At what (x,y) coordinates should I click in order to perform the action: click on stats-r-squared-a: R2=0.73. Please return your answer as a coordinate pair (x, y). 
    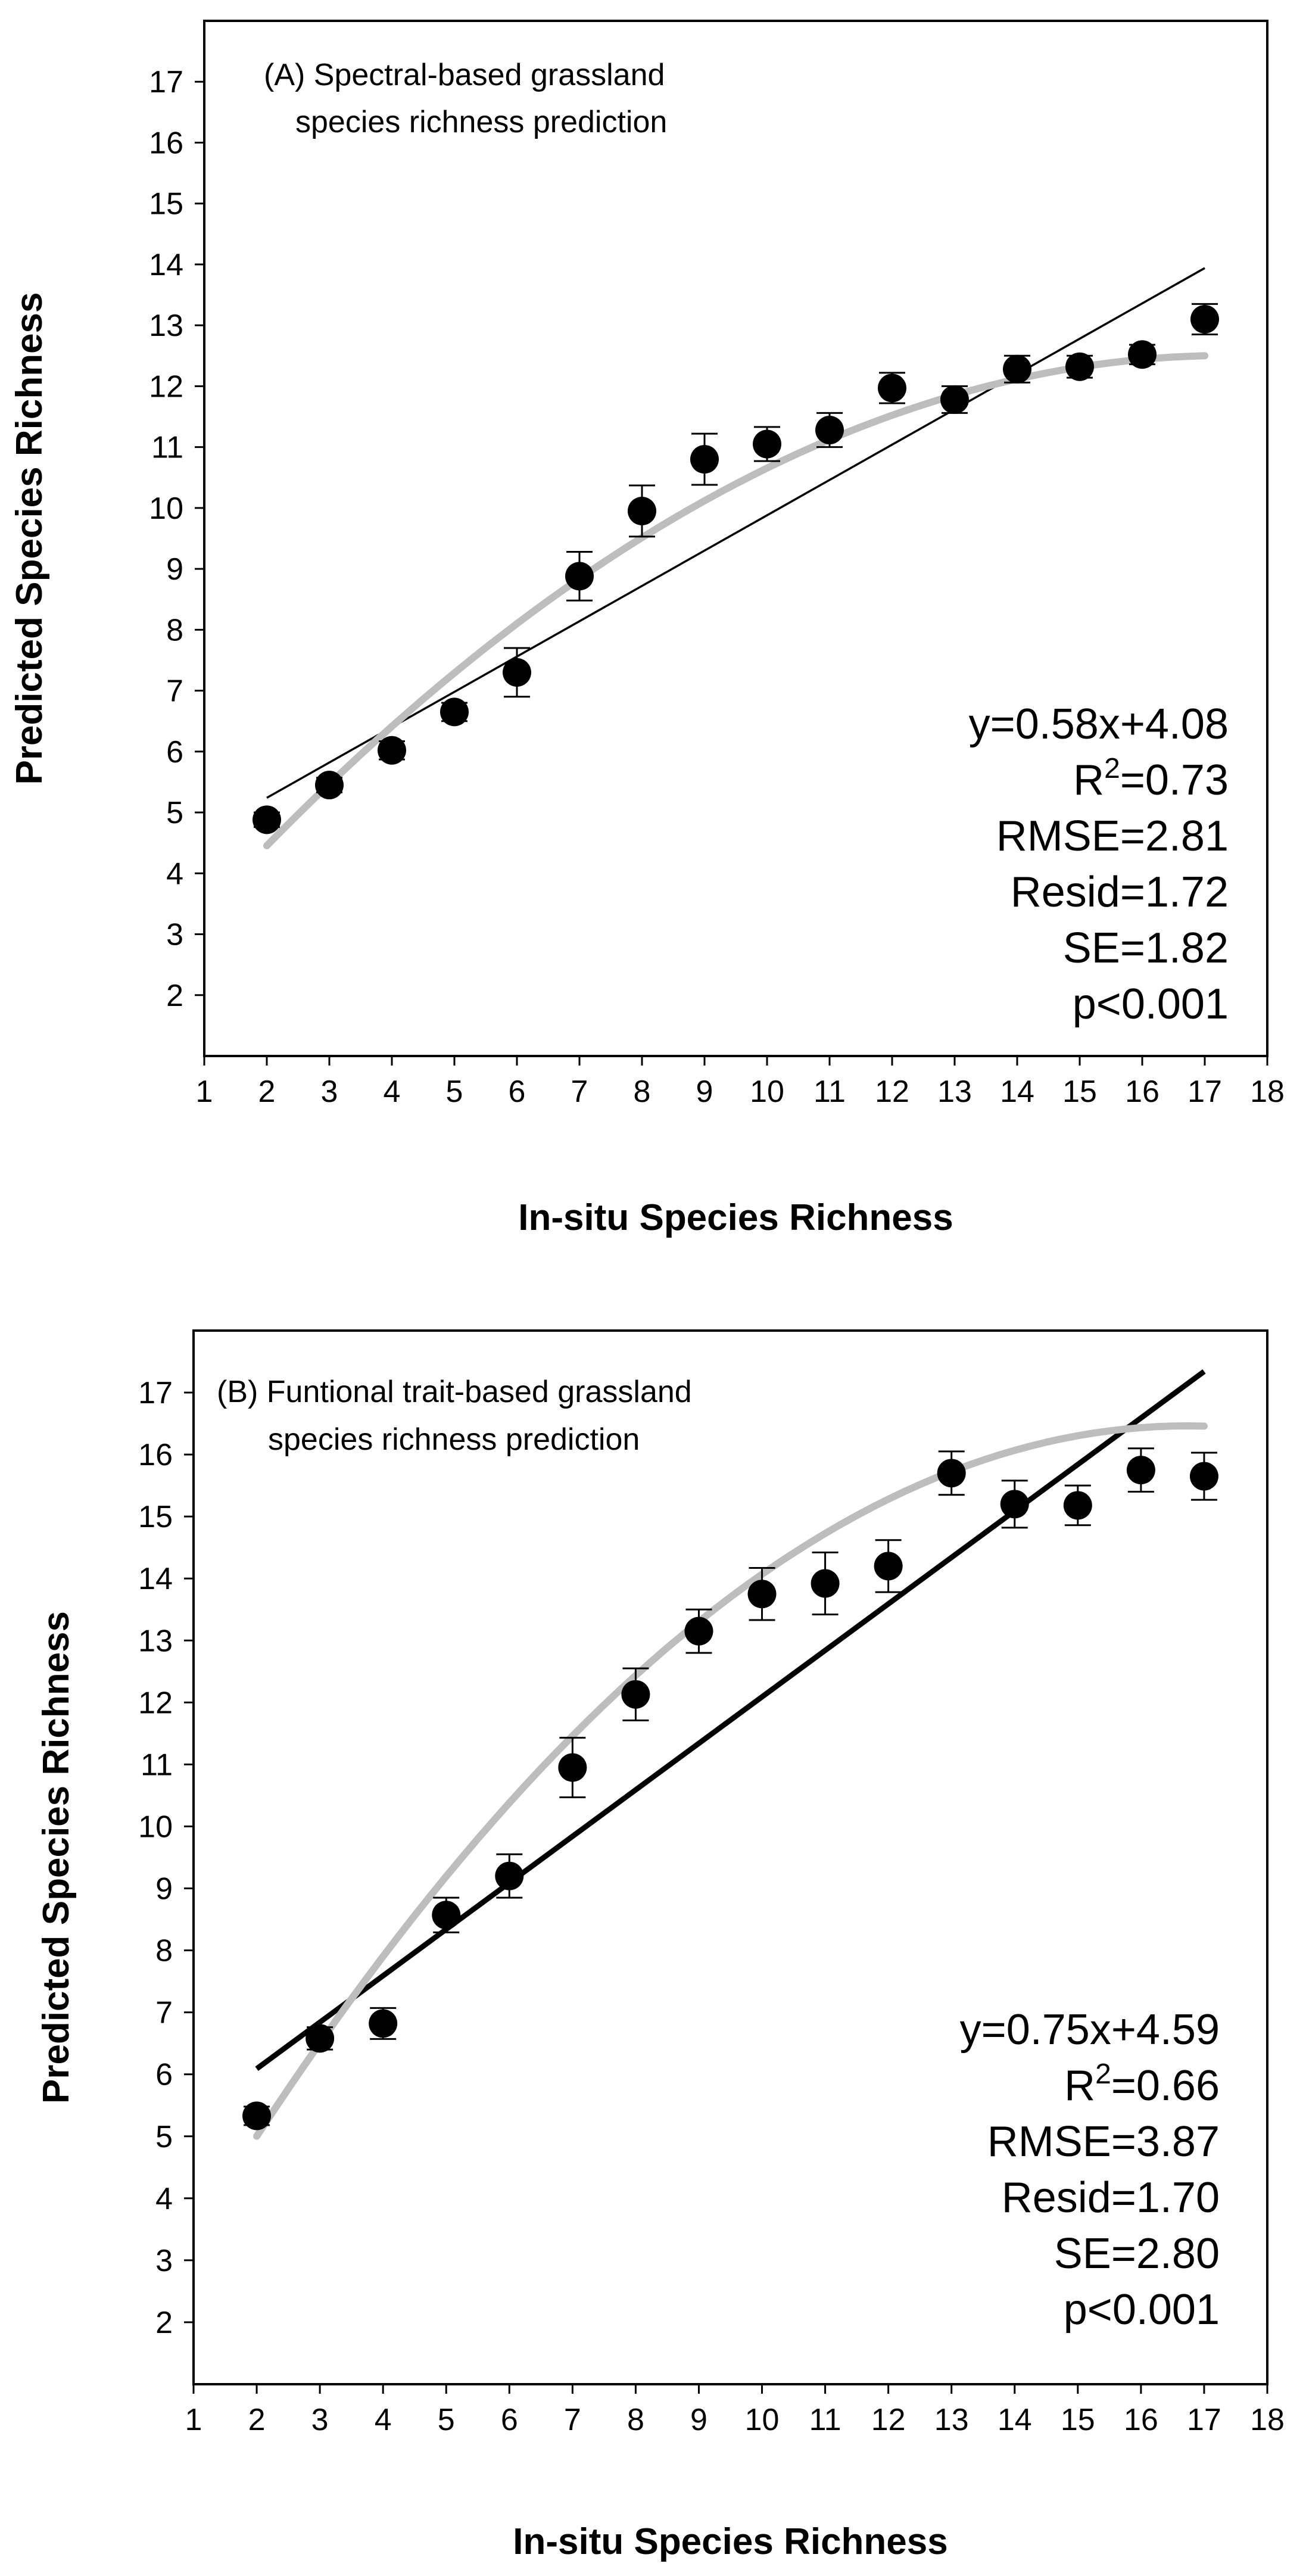
    Looking at the image, I should click on (1151, 779).